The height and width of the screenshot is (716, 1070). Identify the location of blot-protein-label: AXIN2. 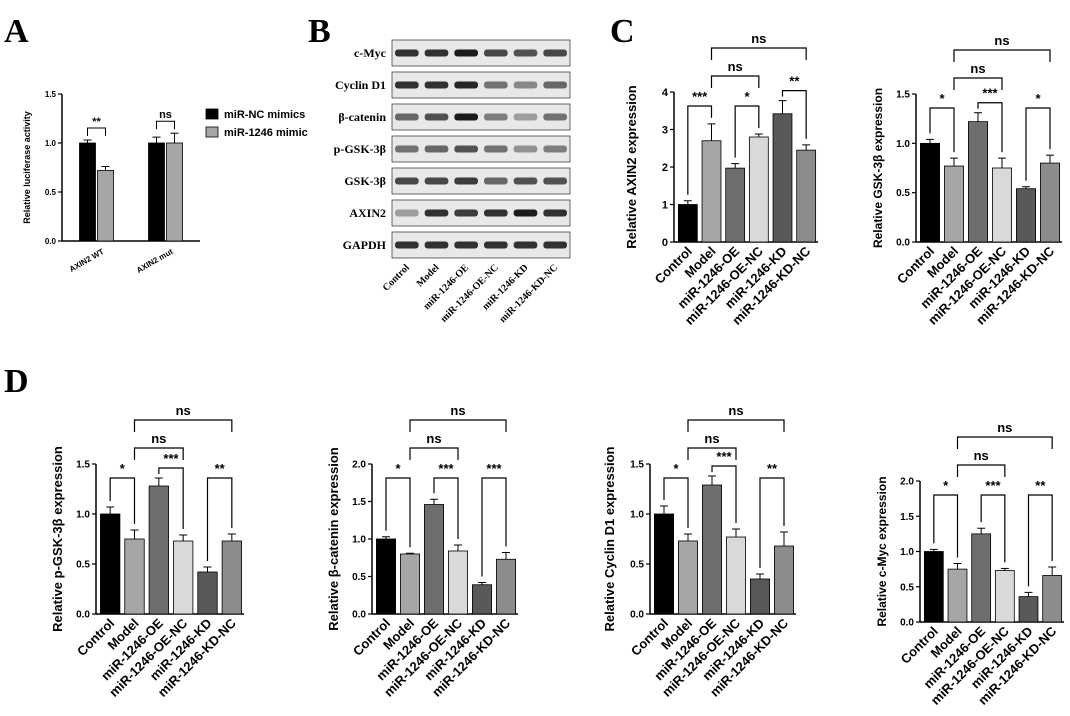
(367, 213).